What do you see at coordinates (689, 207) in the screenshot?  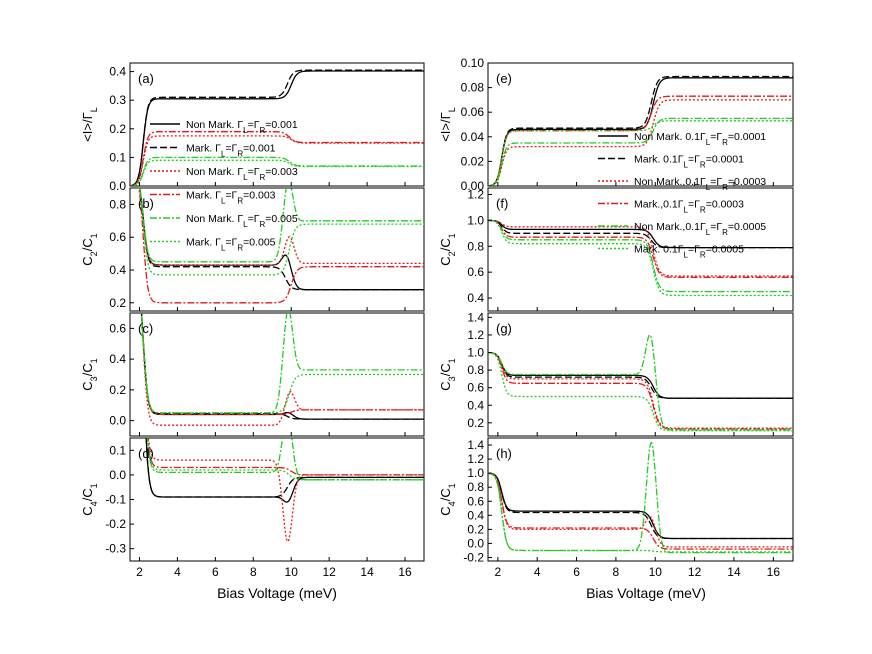 I see `legend-entry: Mark.,0.1ΓL=ΓR=0.0003` at bounding box center [689, 207].